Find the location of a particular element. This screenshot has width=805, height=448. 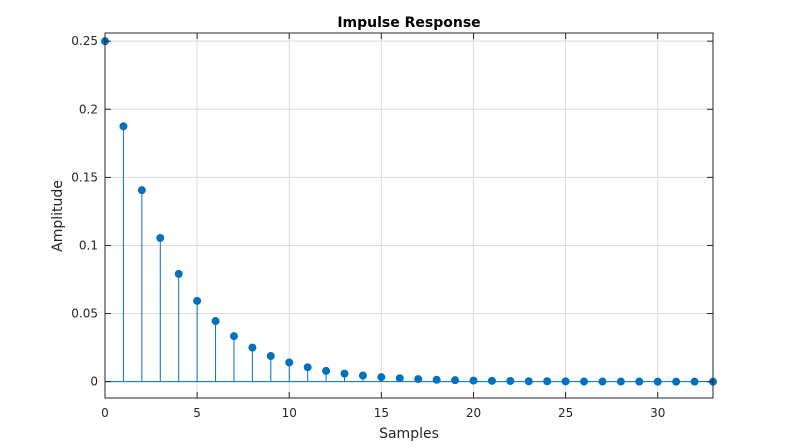

x-tick-label: 5 is located at coordinates (197, 413).